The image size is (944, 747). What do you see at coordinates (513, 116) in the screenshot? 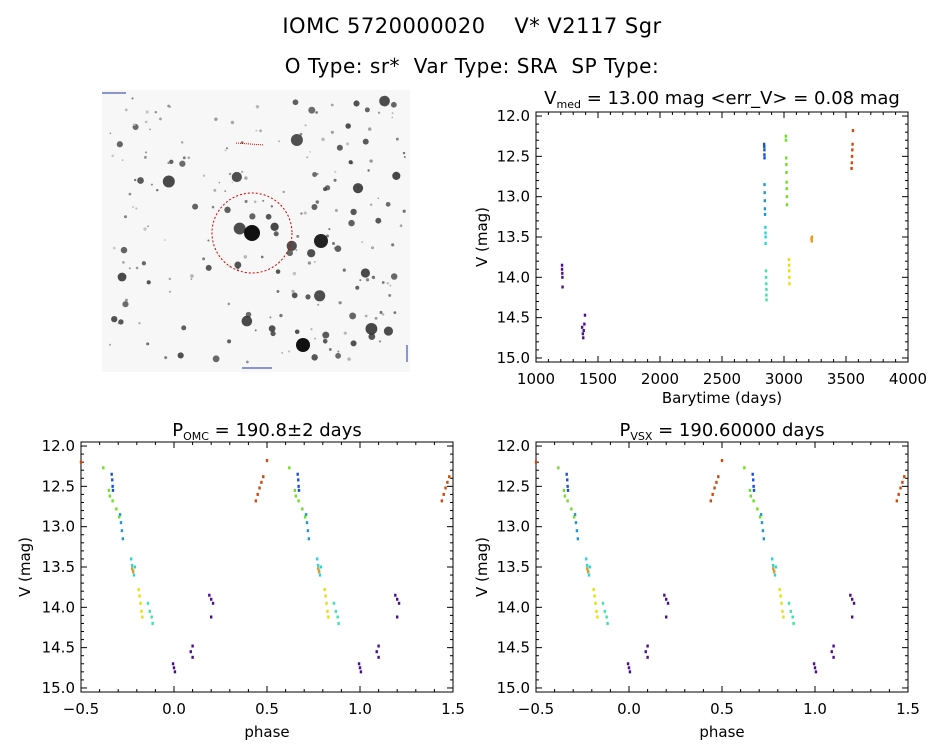
I see `lightcurve-ytick-label: 12.0` at bounding box center [513, 116].